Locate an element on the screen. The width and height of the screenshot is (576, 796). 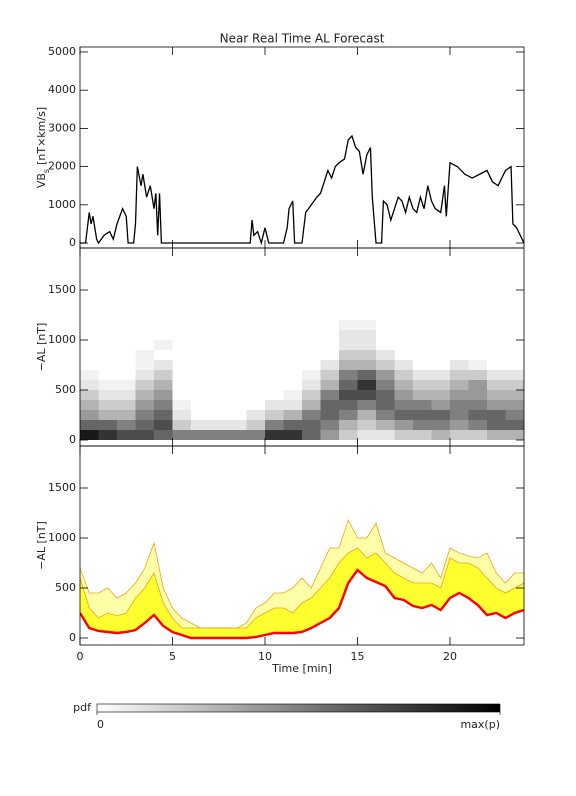
y-axis-label-unit: [nT×km/s] is located at coordinates (41, 136).